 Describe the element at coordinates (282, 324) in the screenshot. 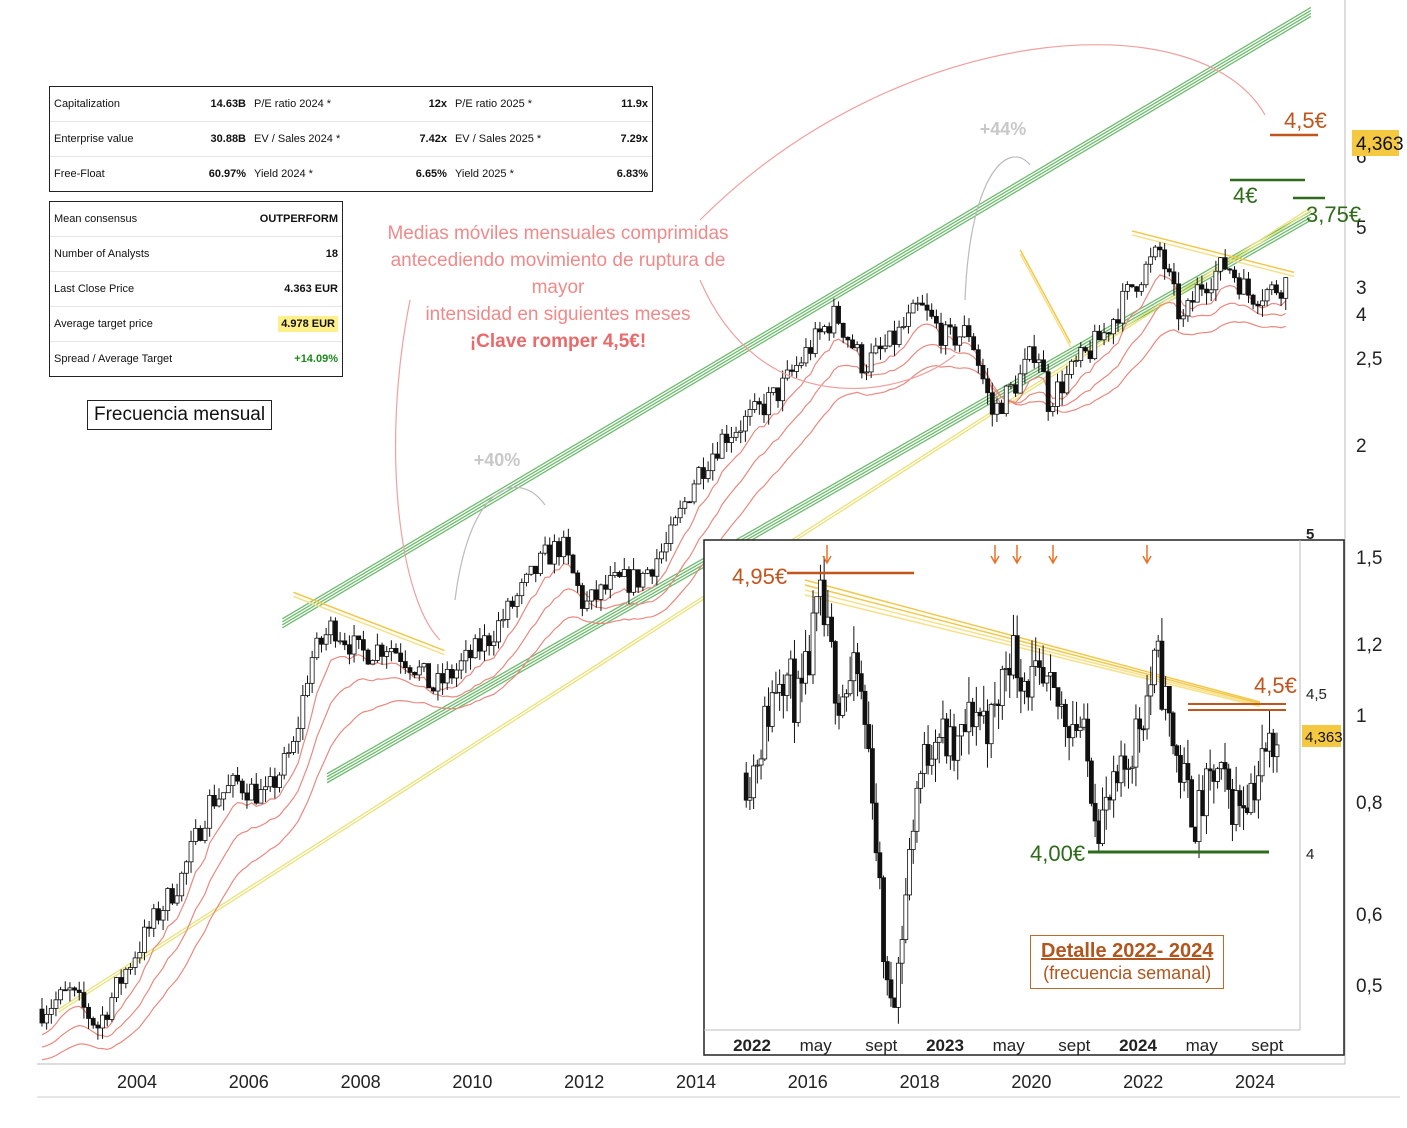

I see `consensus-value: 4.978 EUR` at that location.